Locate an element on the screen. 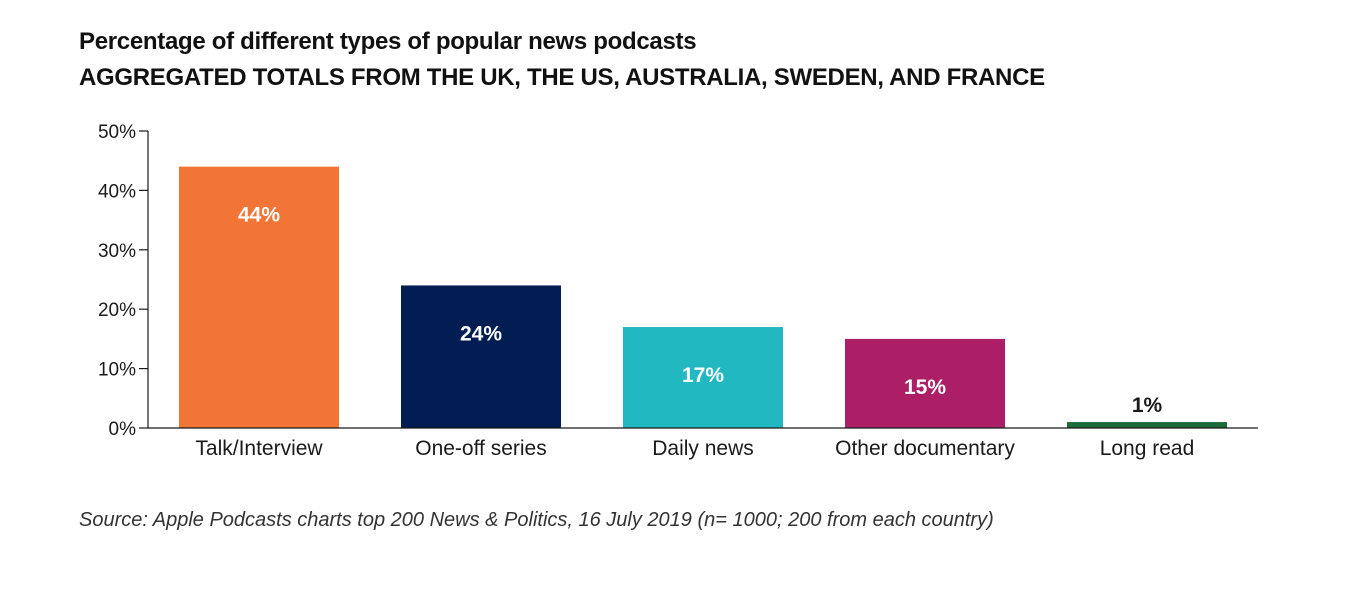 The image size is (1362, 592). bar-value-label: 24% is located at coordinates (481, 333).